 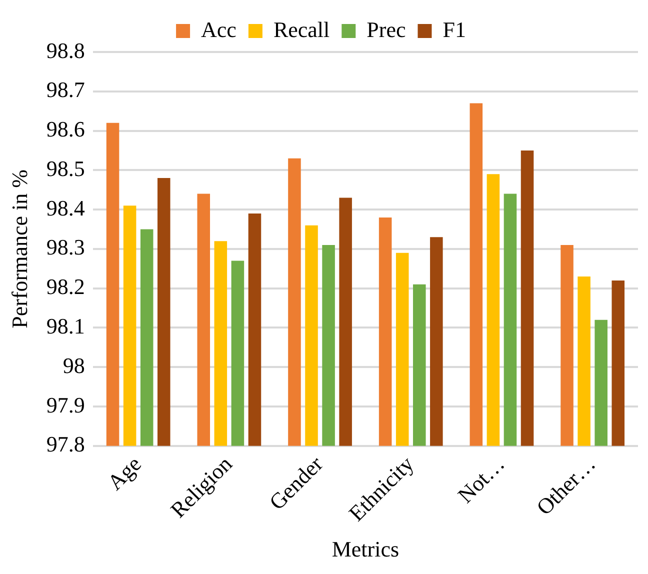 I want to click on legend-label: F1, so click(x=454, y=29).